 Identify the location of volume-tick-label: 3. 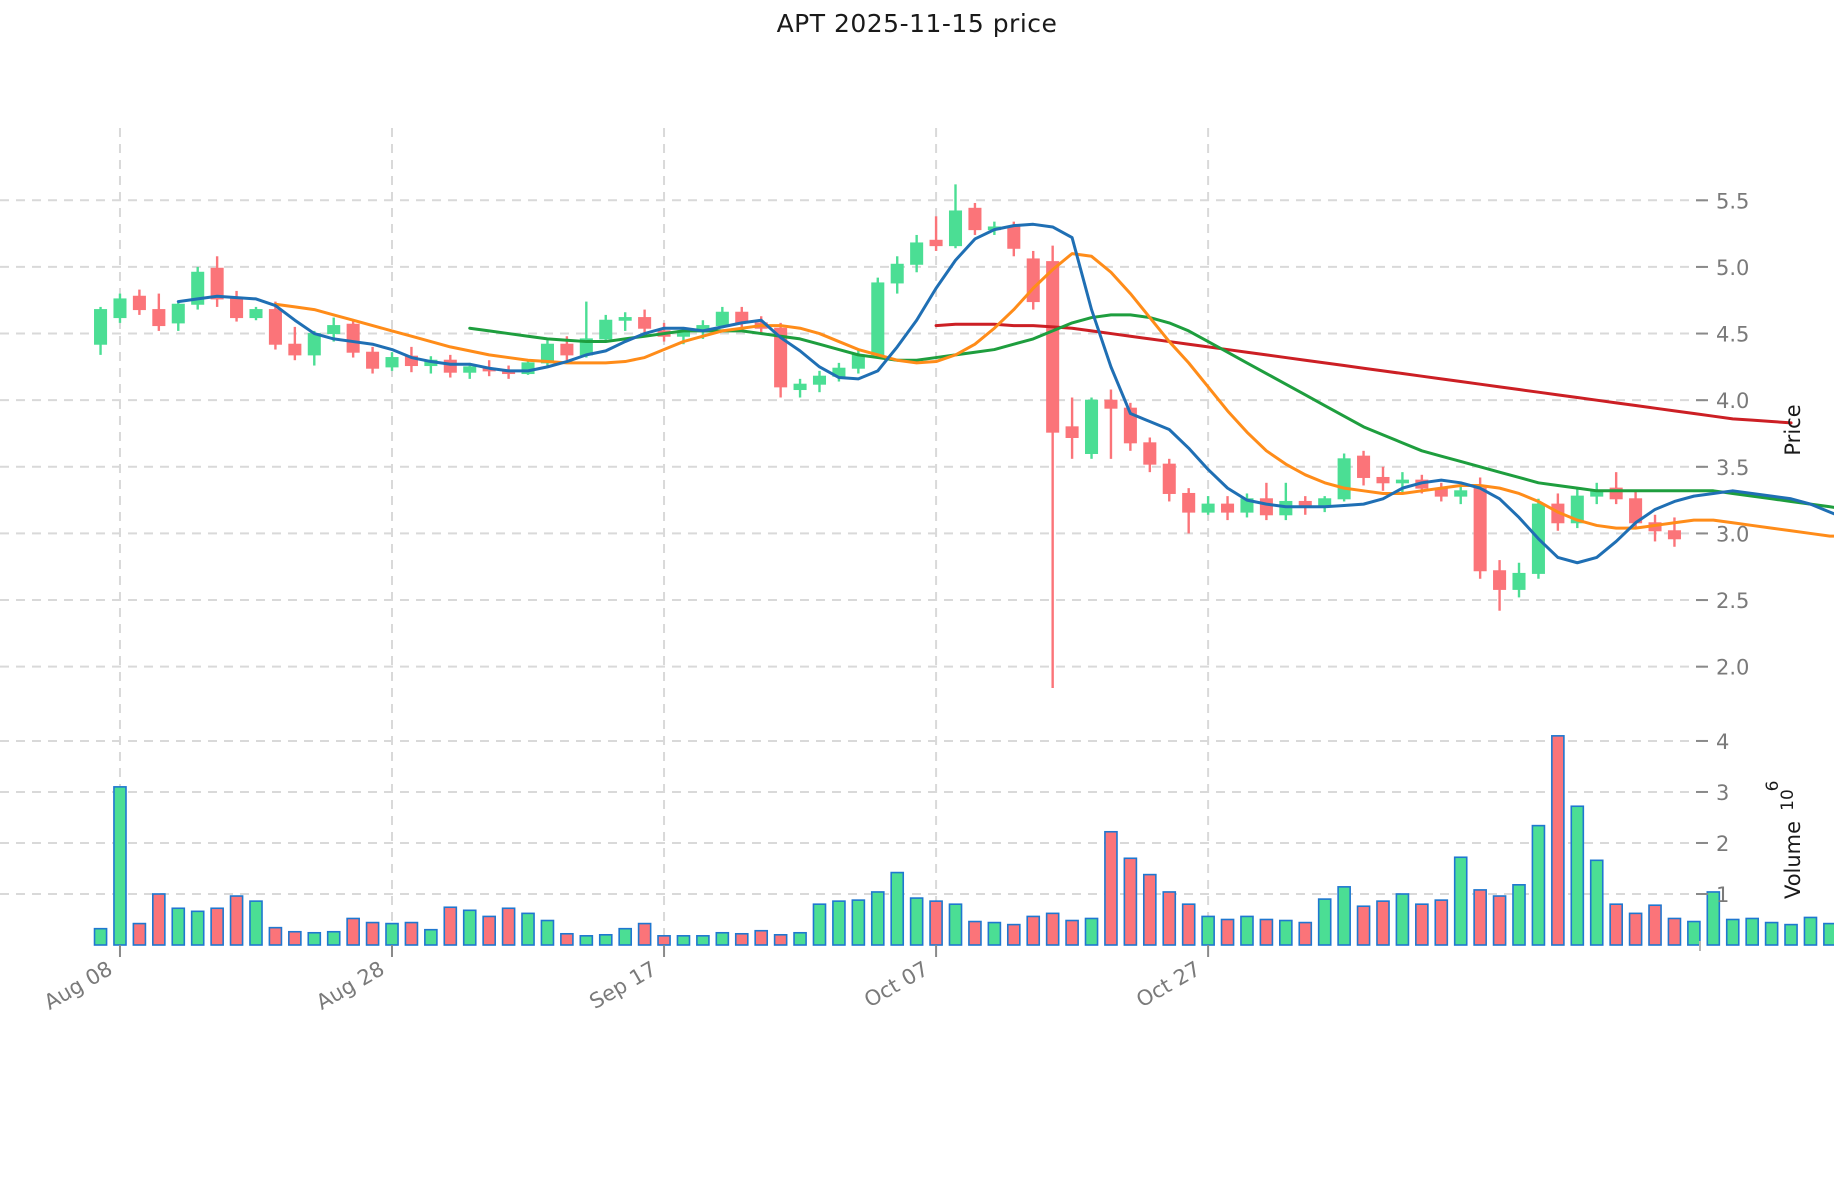
(1722, 793).